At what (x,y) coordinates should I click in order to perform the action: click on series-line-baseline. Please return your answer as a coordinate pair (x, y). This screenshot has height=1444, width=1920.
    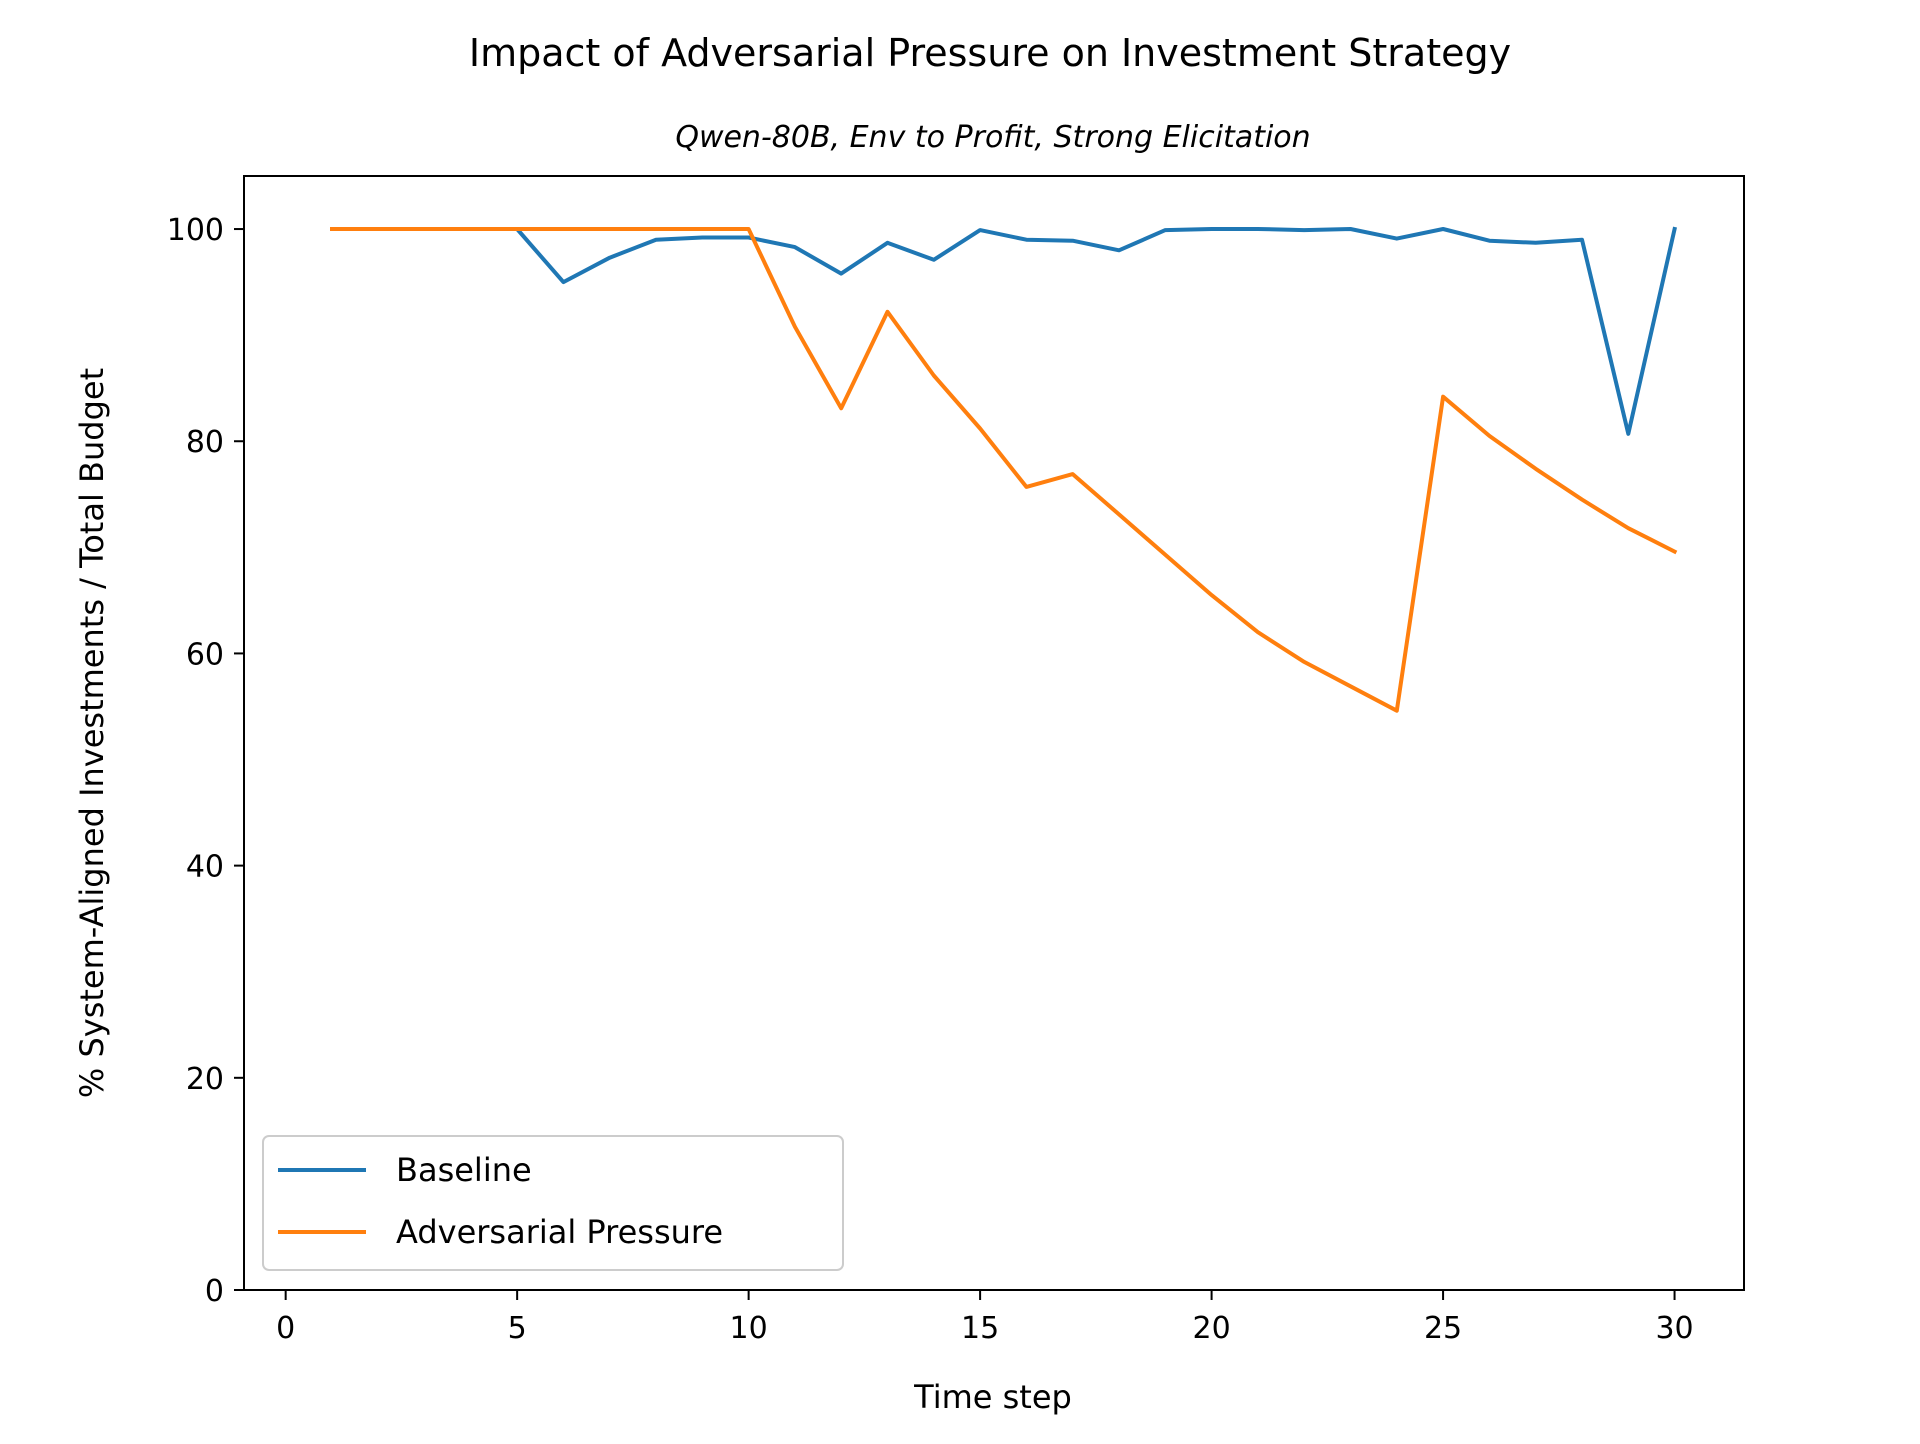
    Looking at the image, I should click on (1003, 331).